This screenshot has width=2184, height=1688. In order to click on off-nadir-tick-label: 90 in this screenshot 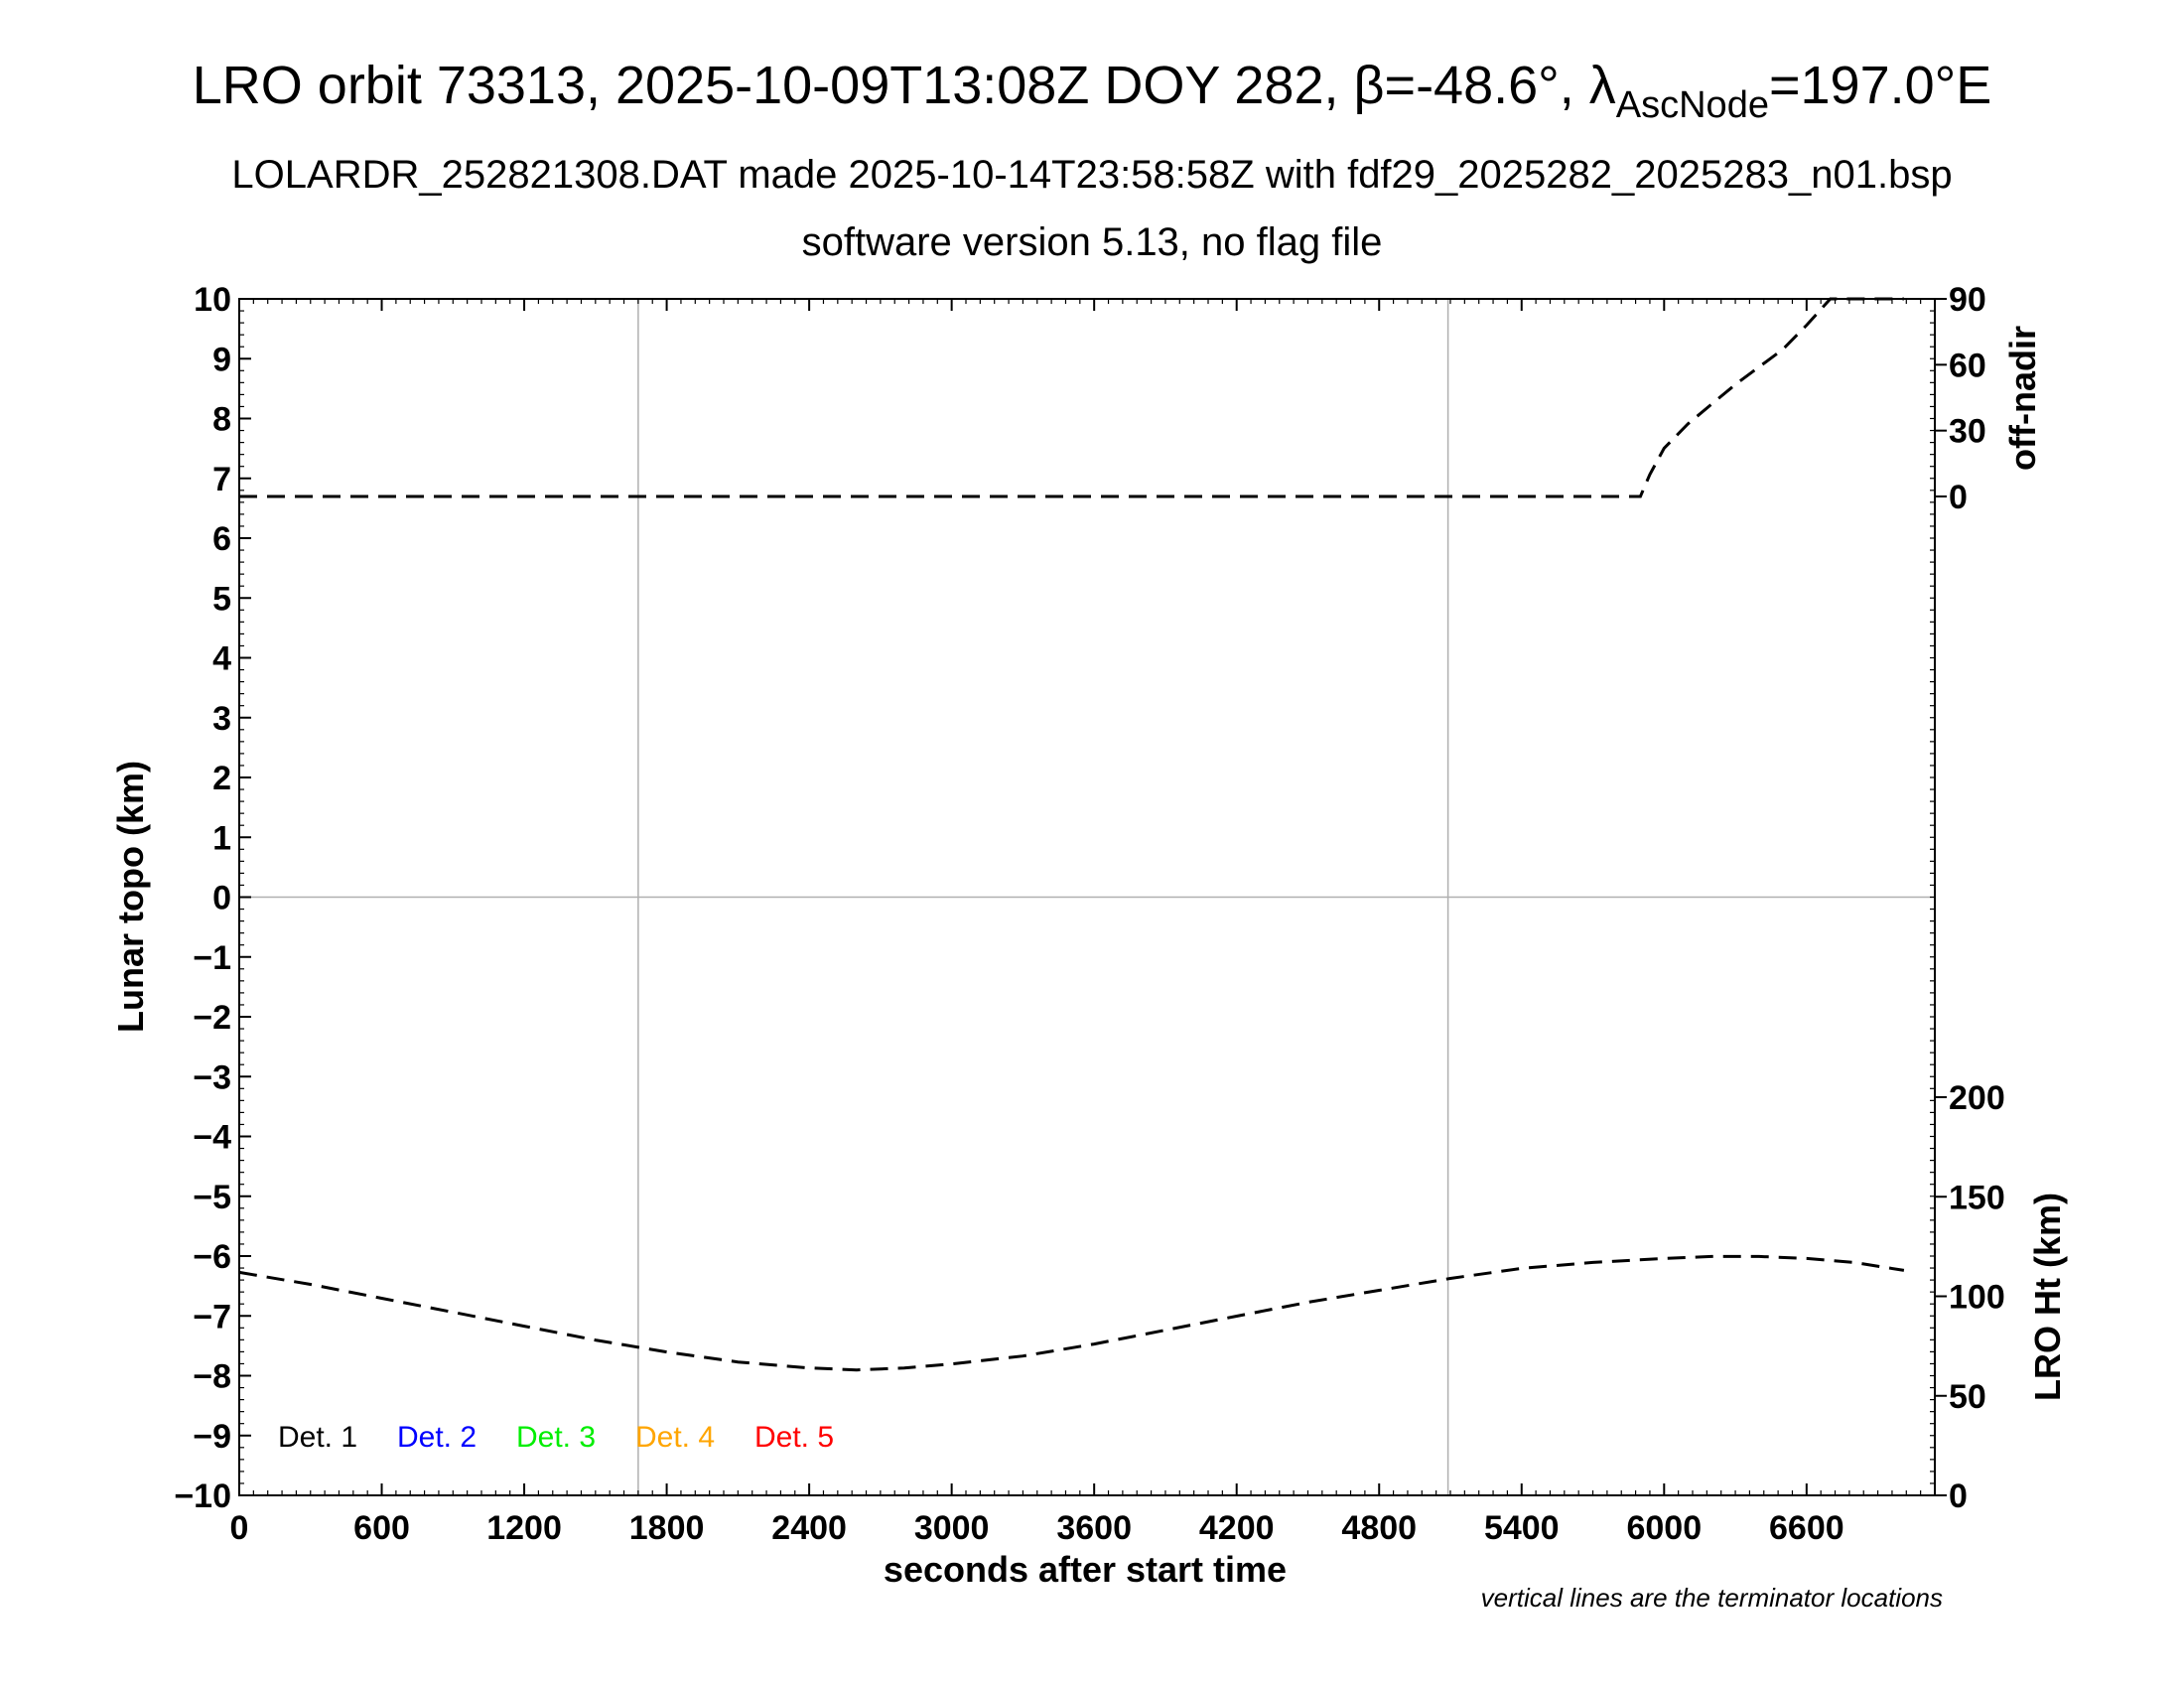, I will do `click(1967, 300)`.